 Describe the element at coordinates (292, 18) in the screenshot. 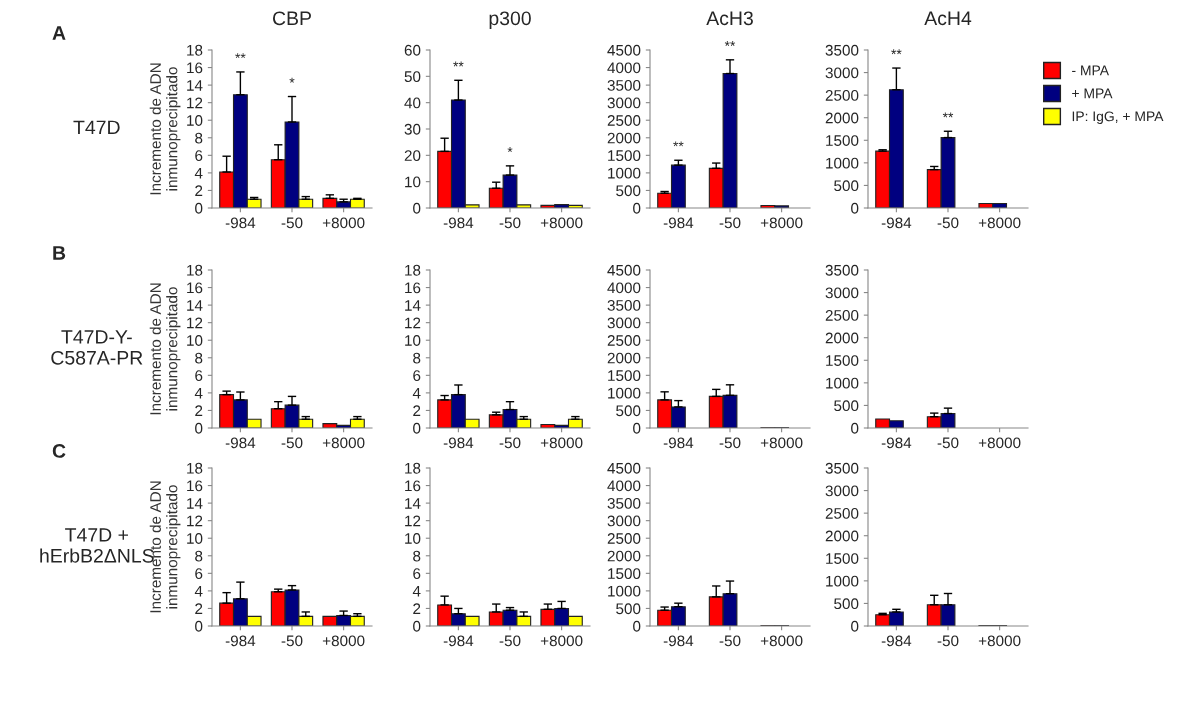

I see `chart-title: CBP` at that location.